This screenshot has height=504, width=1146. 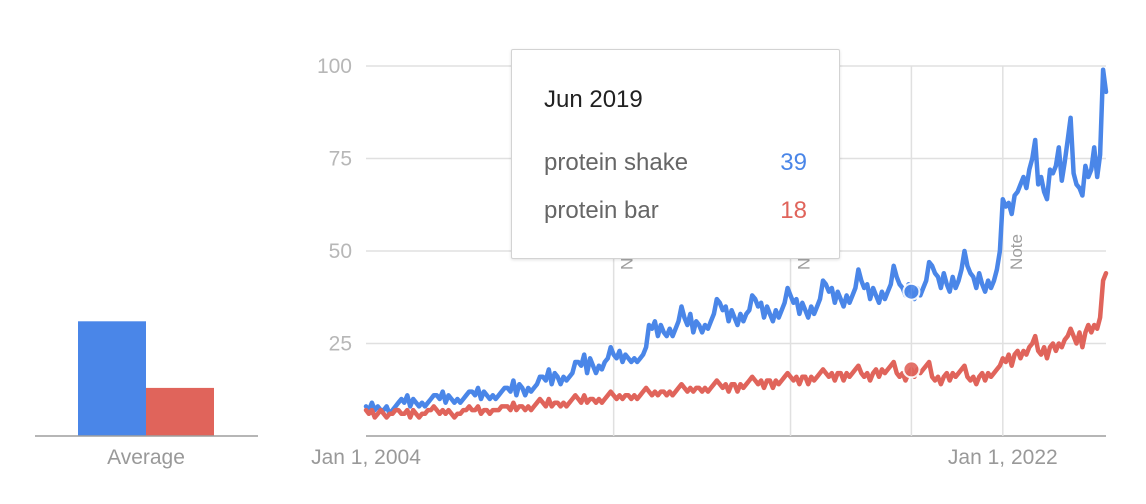 I want to click on tooltip-series-value: 39, so click(x=793, y=162).